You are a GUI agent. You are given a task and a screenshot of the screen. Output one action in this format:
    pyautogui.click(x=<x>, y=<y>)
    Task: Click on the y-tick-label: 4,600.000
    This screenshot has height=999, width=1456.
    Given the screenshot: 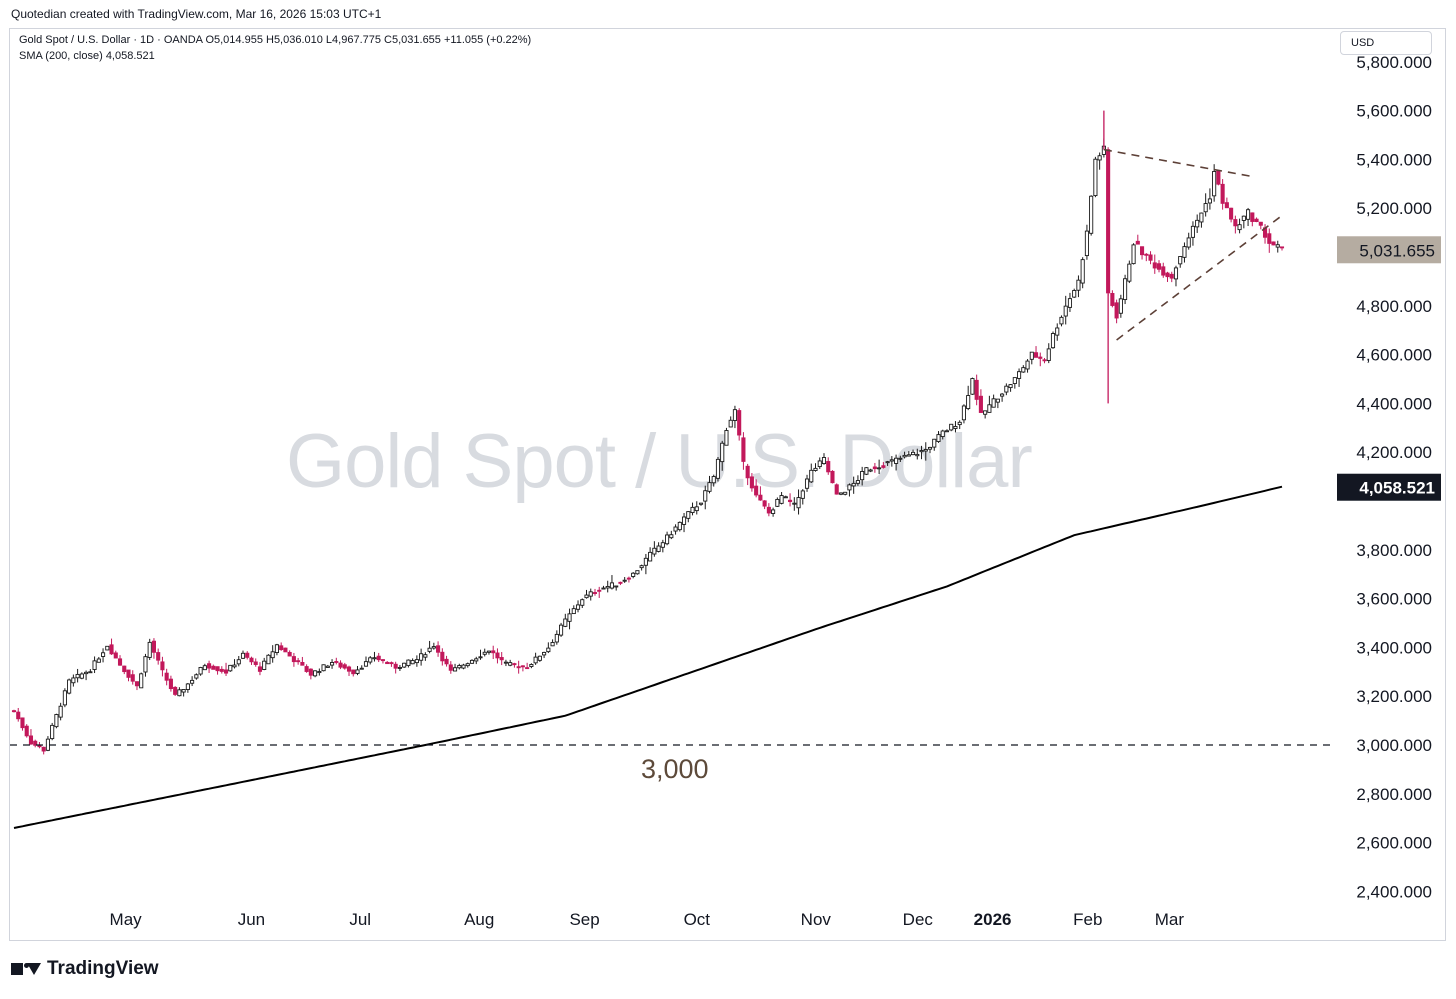 What is the action you would take?
    pyautogui.click(x=1394, y=355)
    